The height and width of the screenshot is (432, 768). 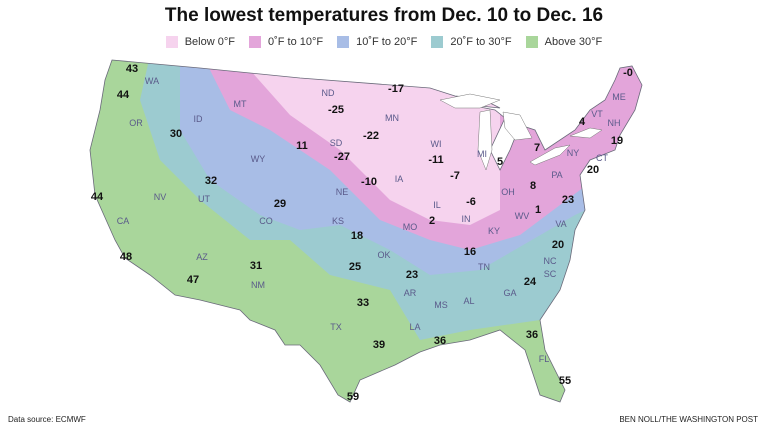 I want to click on temperature-label: -6, so click(x=471, y=202).